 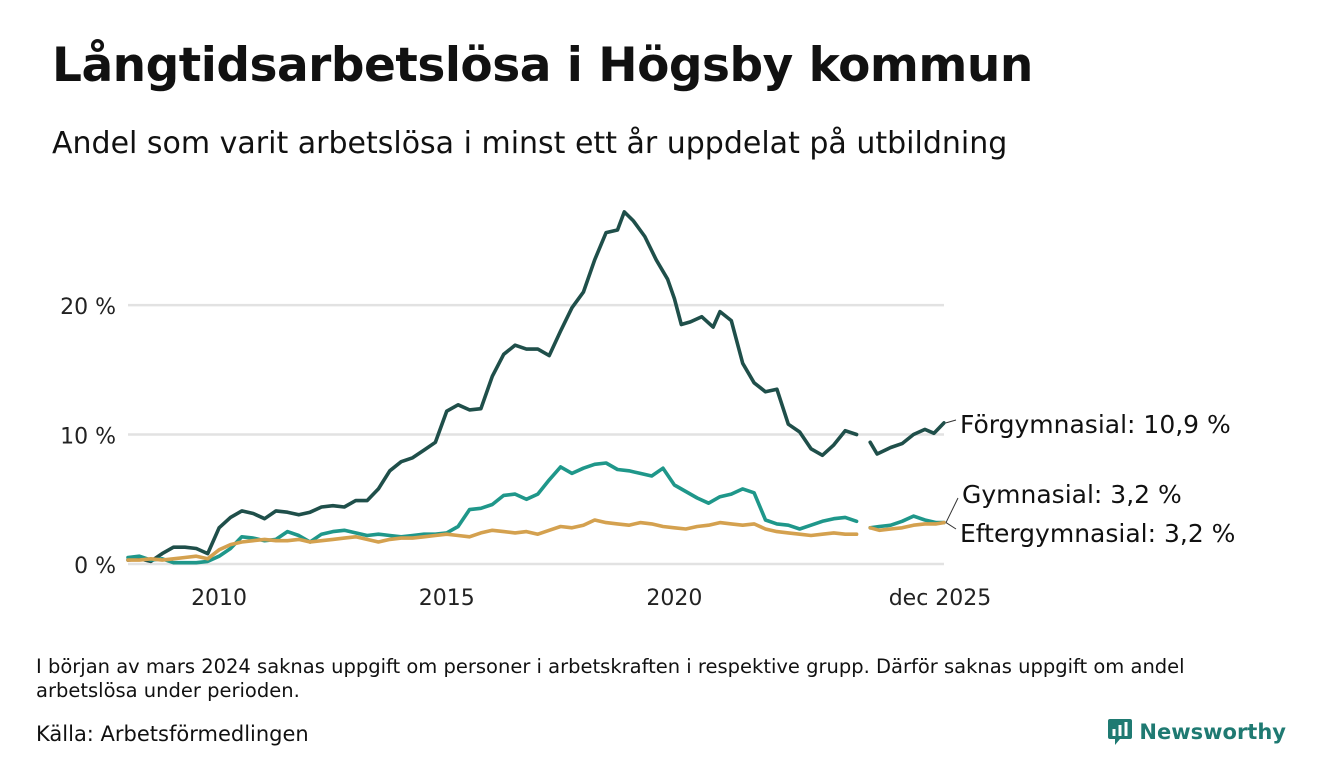 I want to click on newsworthy-logo: Newsworthy, so click(x=1196, y=732).